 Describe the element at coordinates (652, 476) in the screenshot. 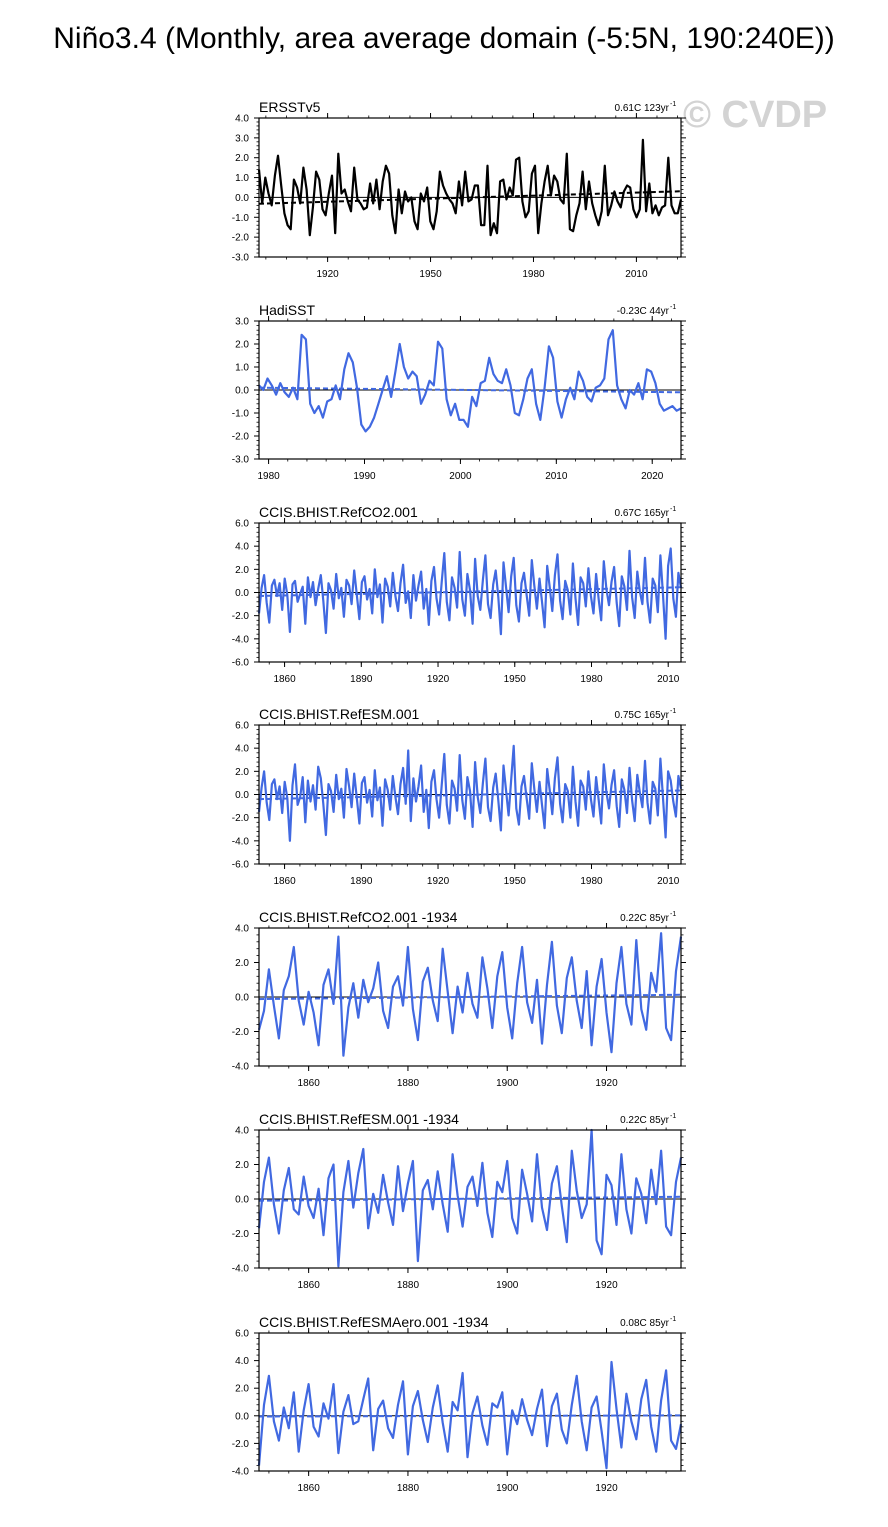

I see `x-tick-label: 2020` at that location.